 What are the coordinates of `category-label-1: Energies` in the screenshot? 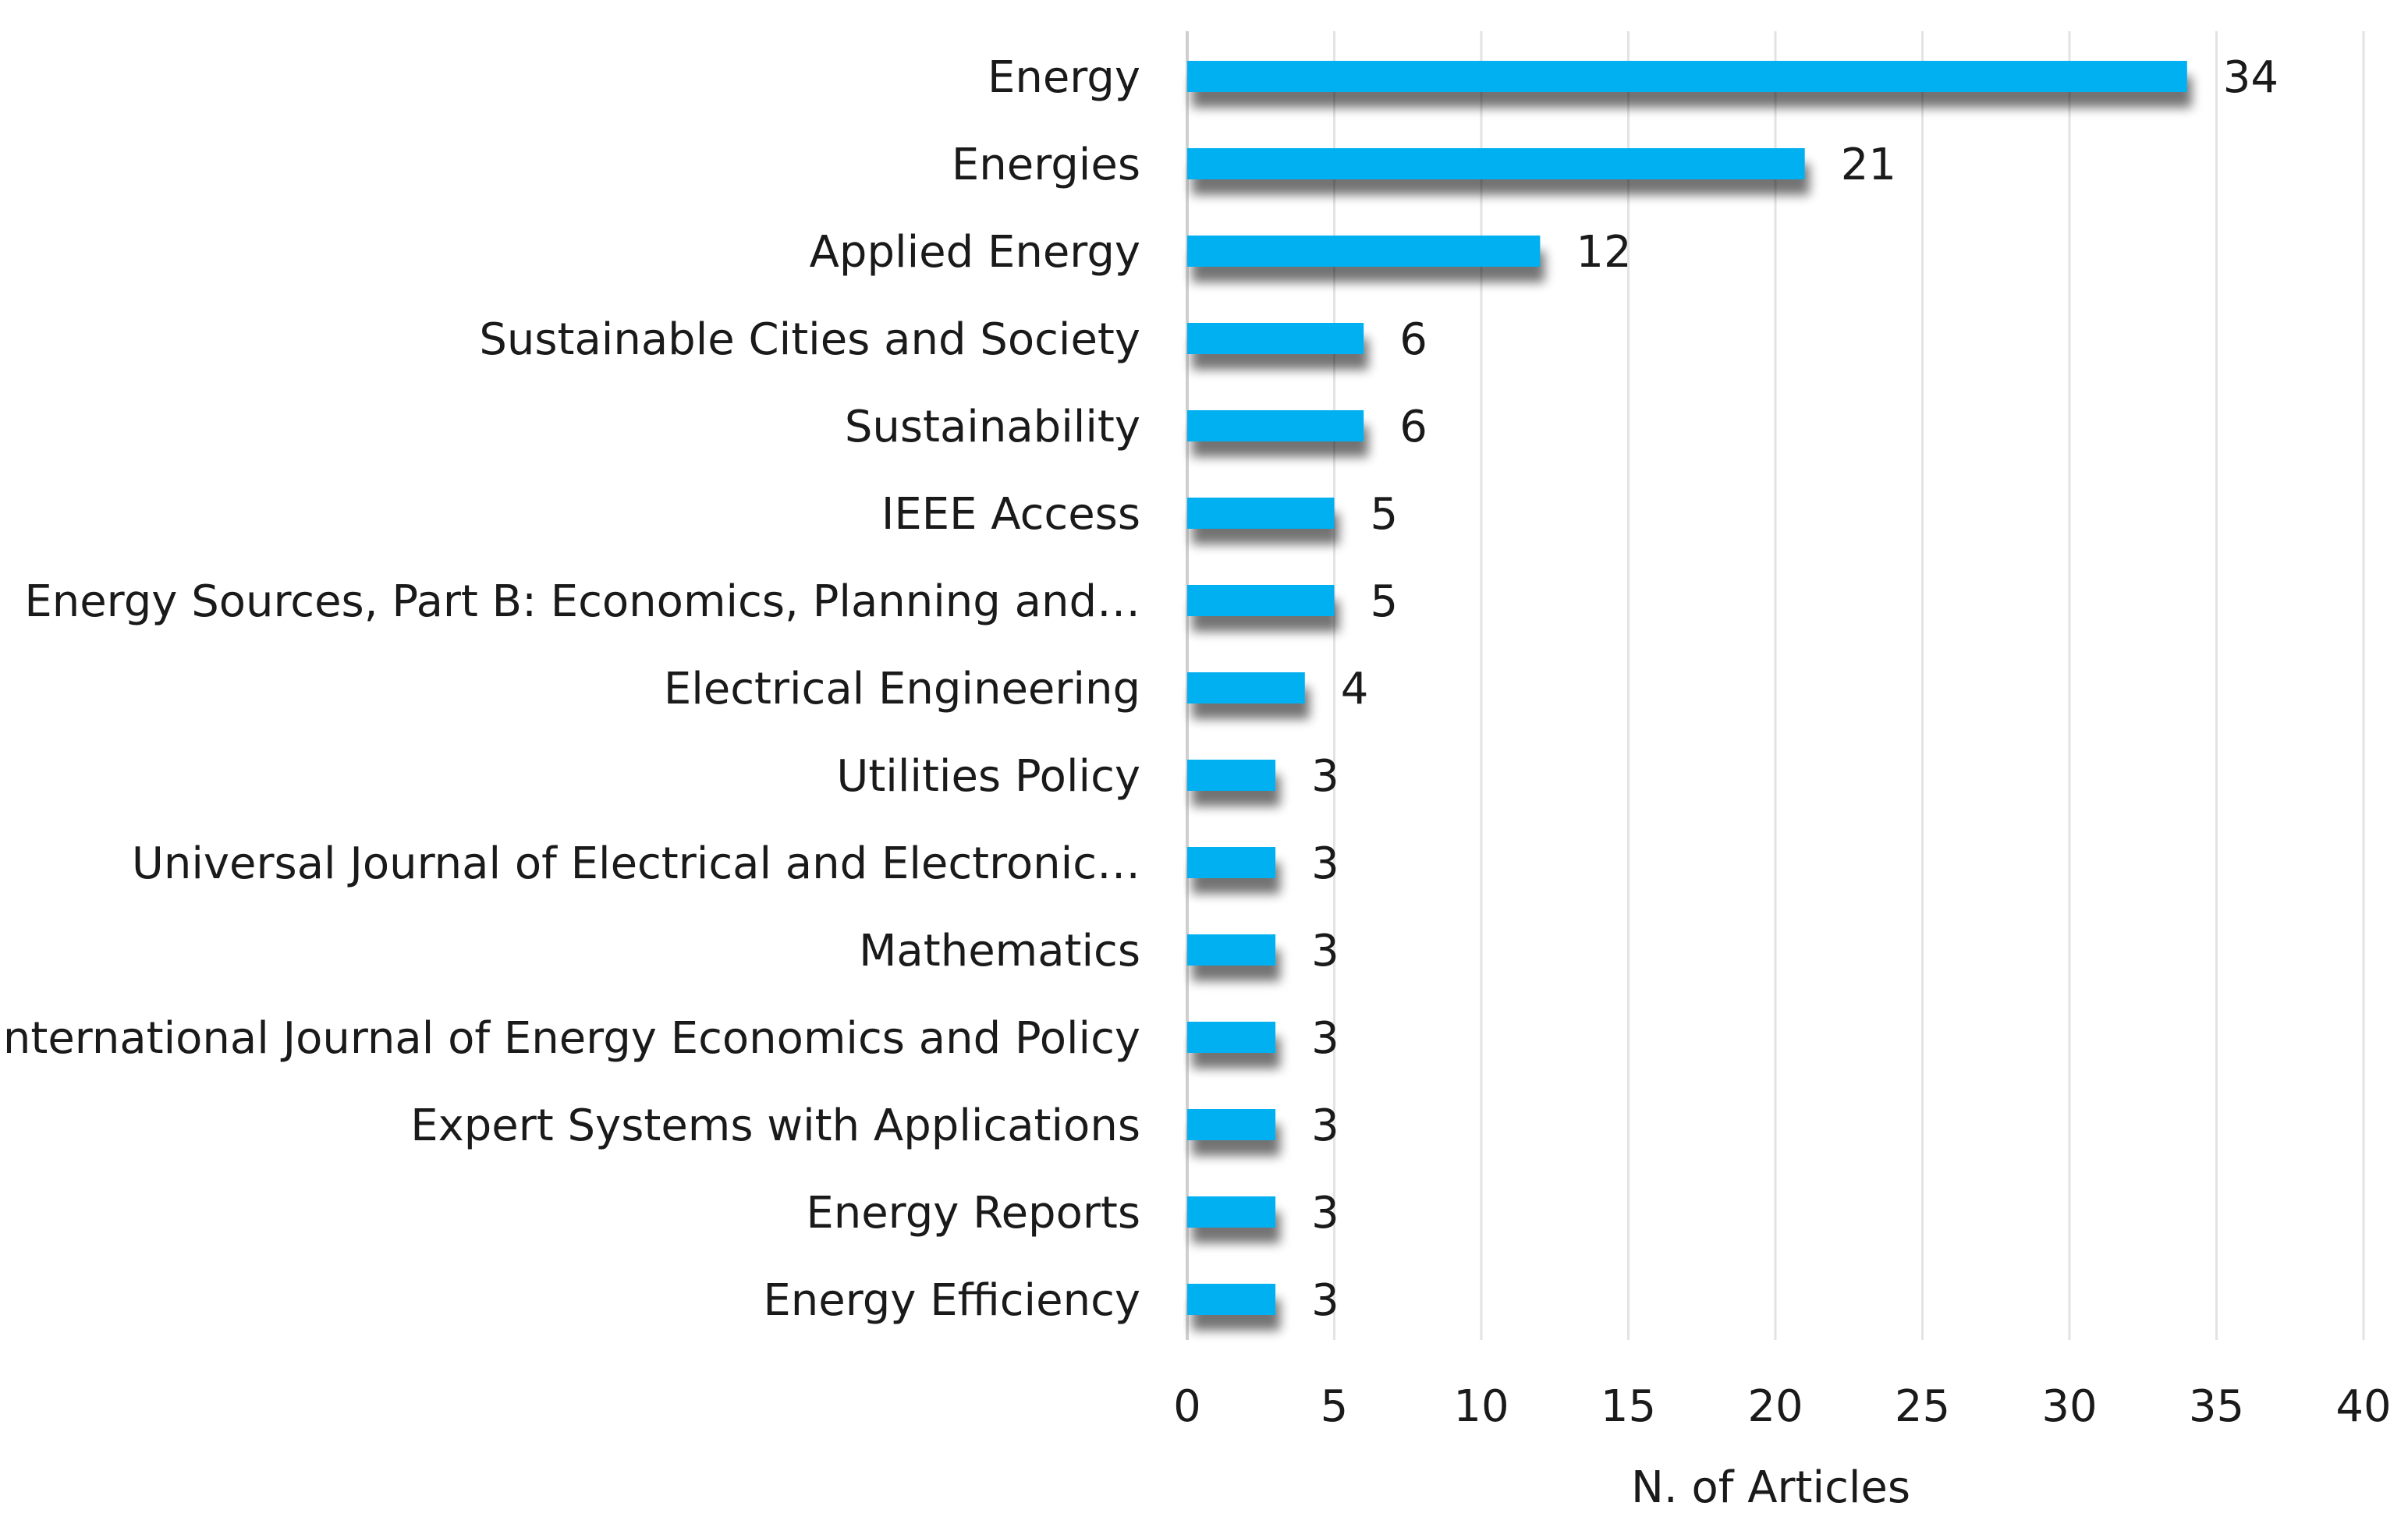 It's located at (1046, 165).